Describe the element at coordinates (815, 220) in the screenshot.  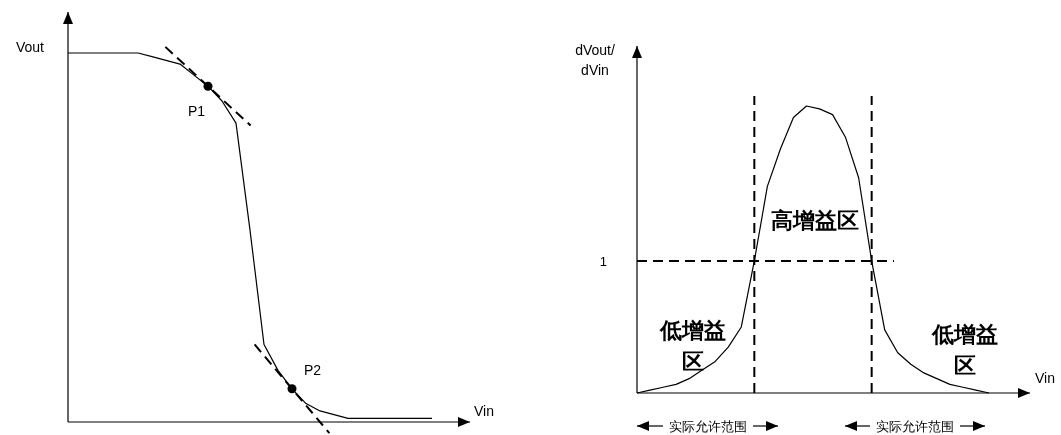
I see `annotation: 高增益区` at that location.